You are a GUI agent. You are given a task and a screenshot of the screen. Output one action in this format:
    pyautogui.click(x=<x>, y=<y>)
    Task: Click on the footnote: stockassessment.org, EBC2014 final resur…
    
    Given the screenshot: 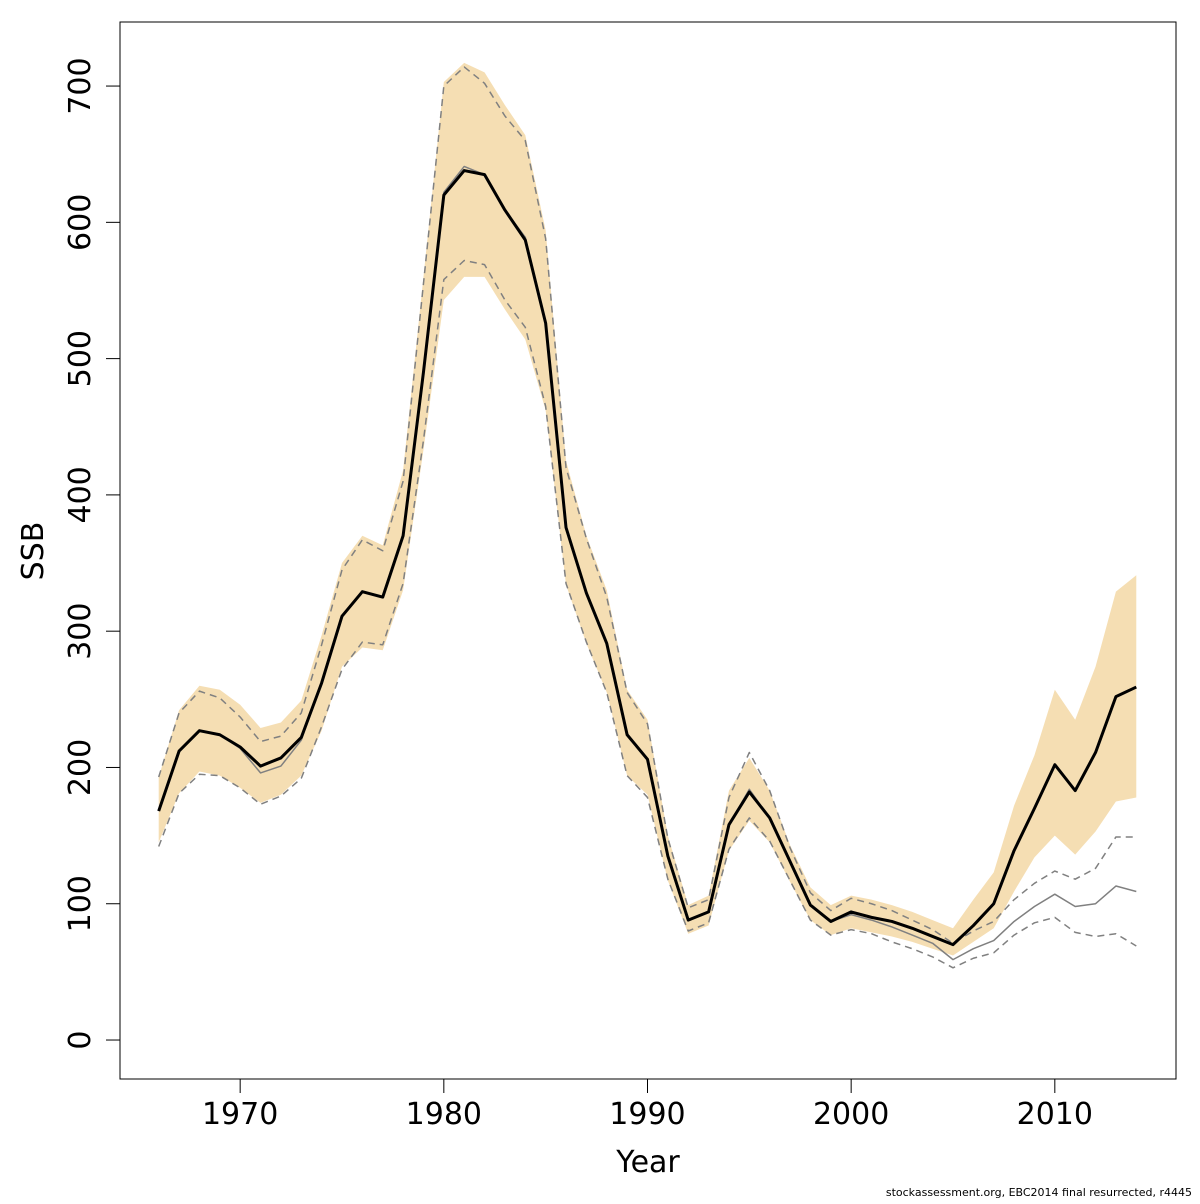 What is the action you would take?
    pyautogui.click(x=1039, y=1192)
    